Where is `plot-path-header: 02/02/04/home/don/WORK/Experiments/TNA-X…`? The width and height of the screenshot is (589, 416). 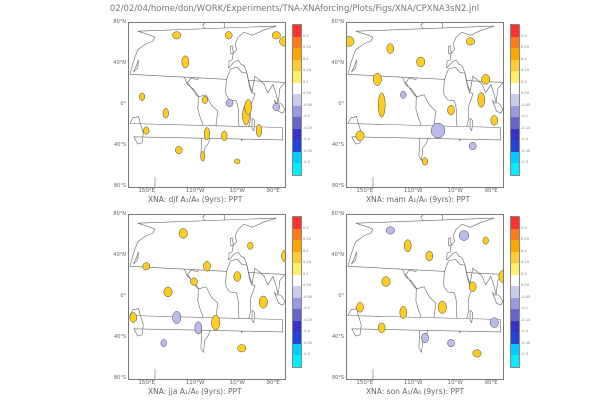 plot-path-header: 02/02/04/home/don/WORK/Experiments/TNA-X… is located at coordinates (294, 9).